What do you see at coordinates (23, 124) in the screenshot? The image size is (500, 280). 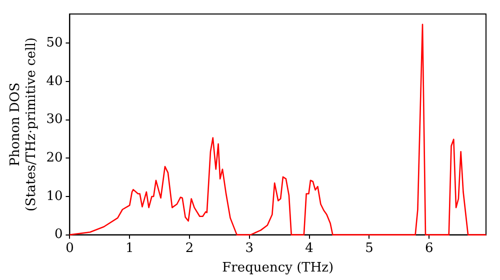 I see `y-axis-title: Phonon DOS (States/THz·primitive cell)` at bounding box center [23, 124].